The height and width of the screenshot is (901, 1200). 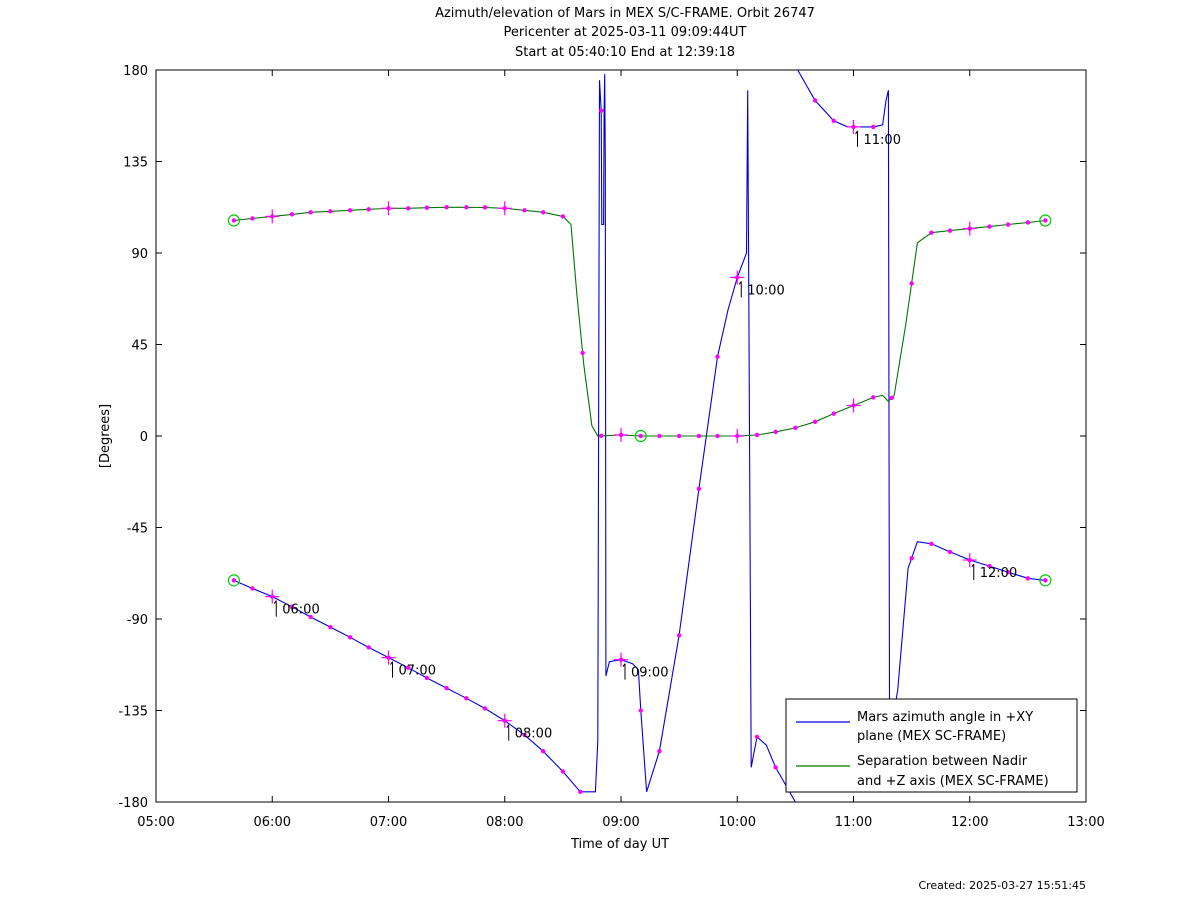 What do you see at coordinates (998, 573) in the screenshot?
I see `time-annotation-label: 12:00` at bounding box center [998, 573].